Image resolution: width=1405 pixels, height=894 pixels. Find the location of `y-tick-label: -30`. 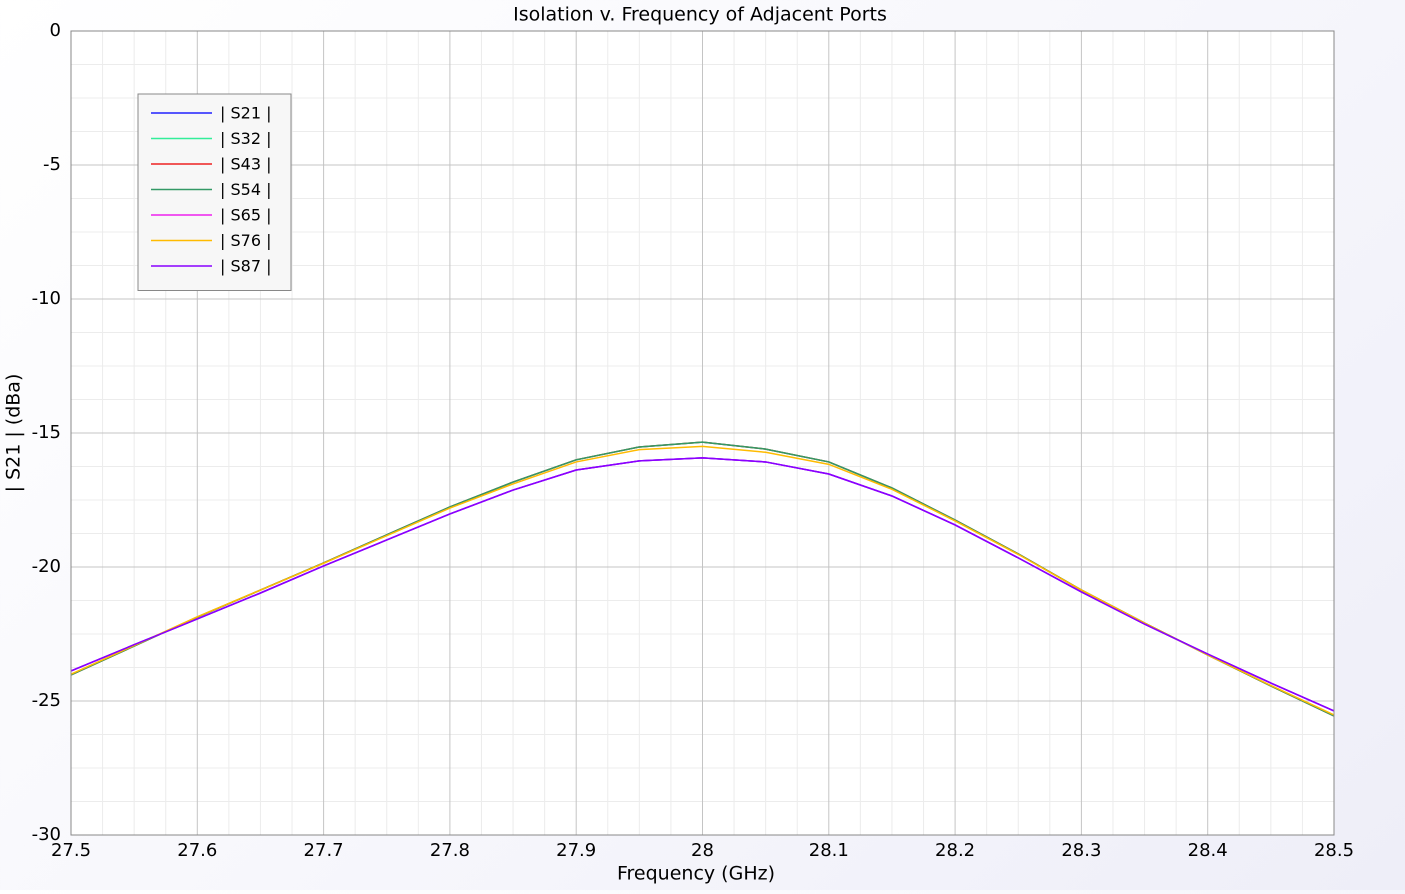

y-tick-label: -30 is located at coordinates (46, 834).